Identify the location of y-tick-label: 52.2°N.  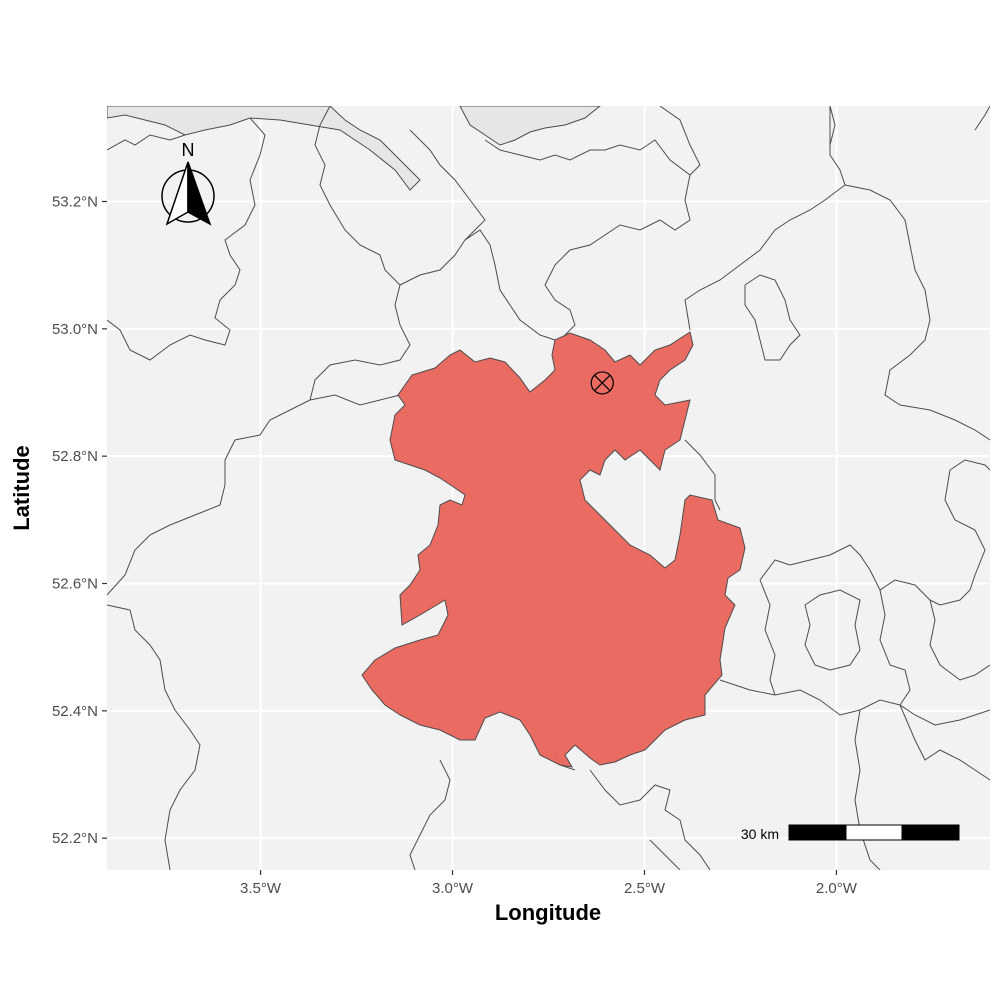
(75, 838).